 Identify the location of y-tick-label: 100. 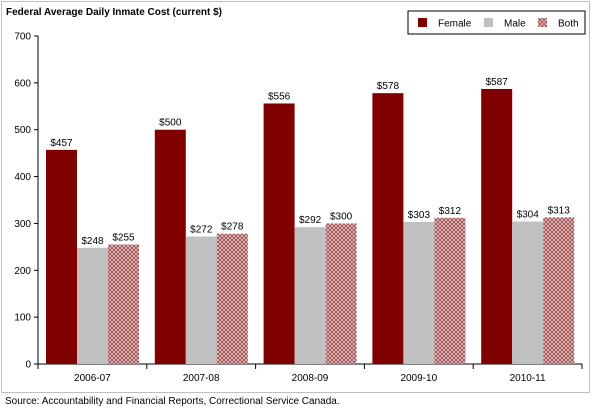
(22, 318).